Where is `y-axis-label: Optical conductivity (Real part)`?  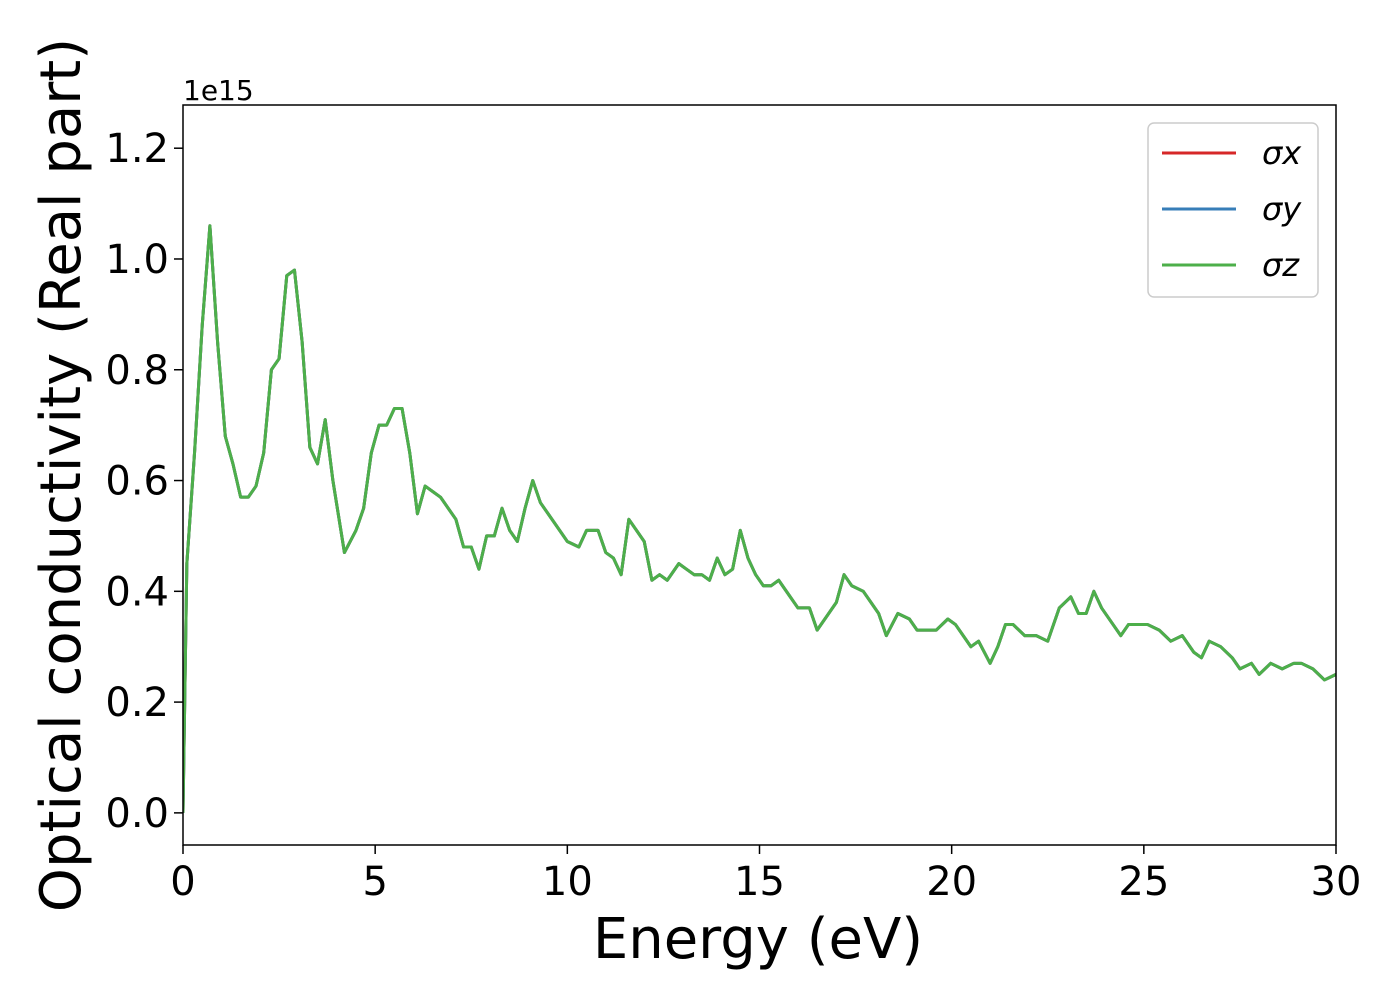 y-axis-label: Optical conductivity (Real part) is located at coordinates (61, 475).